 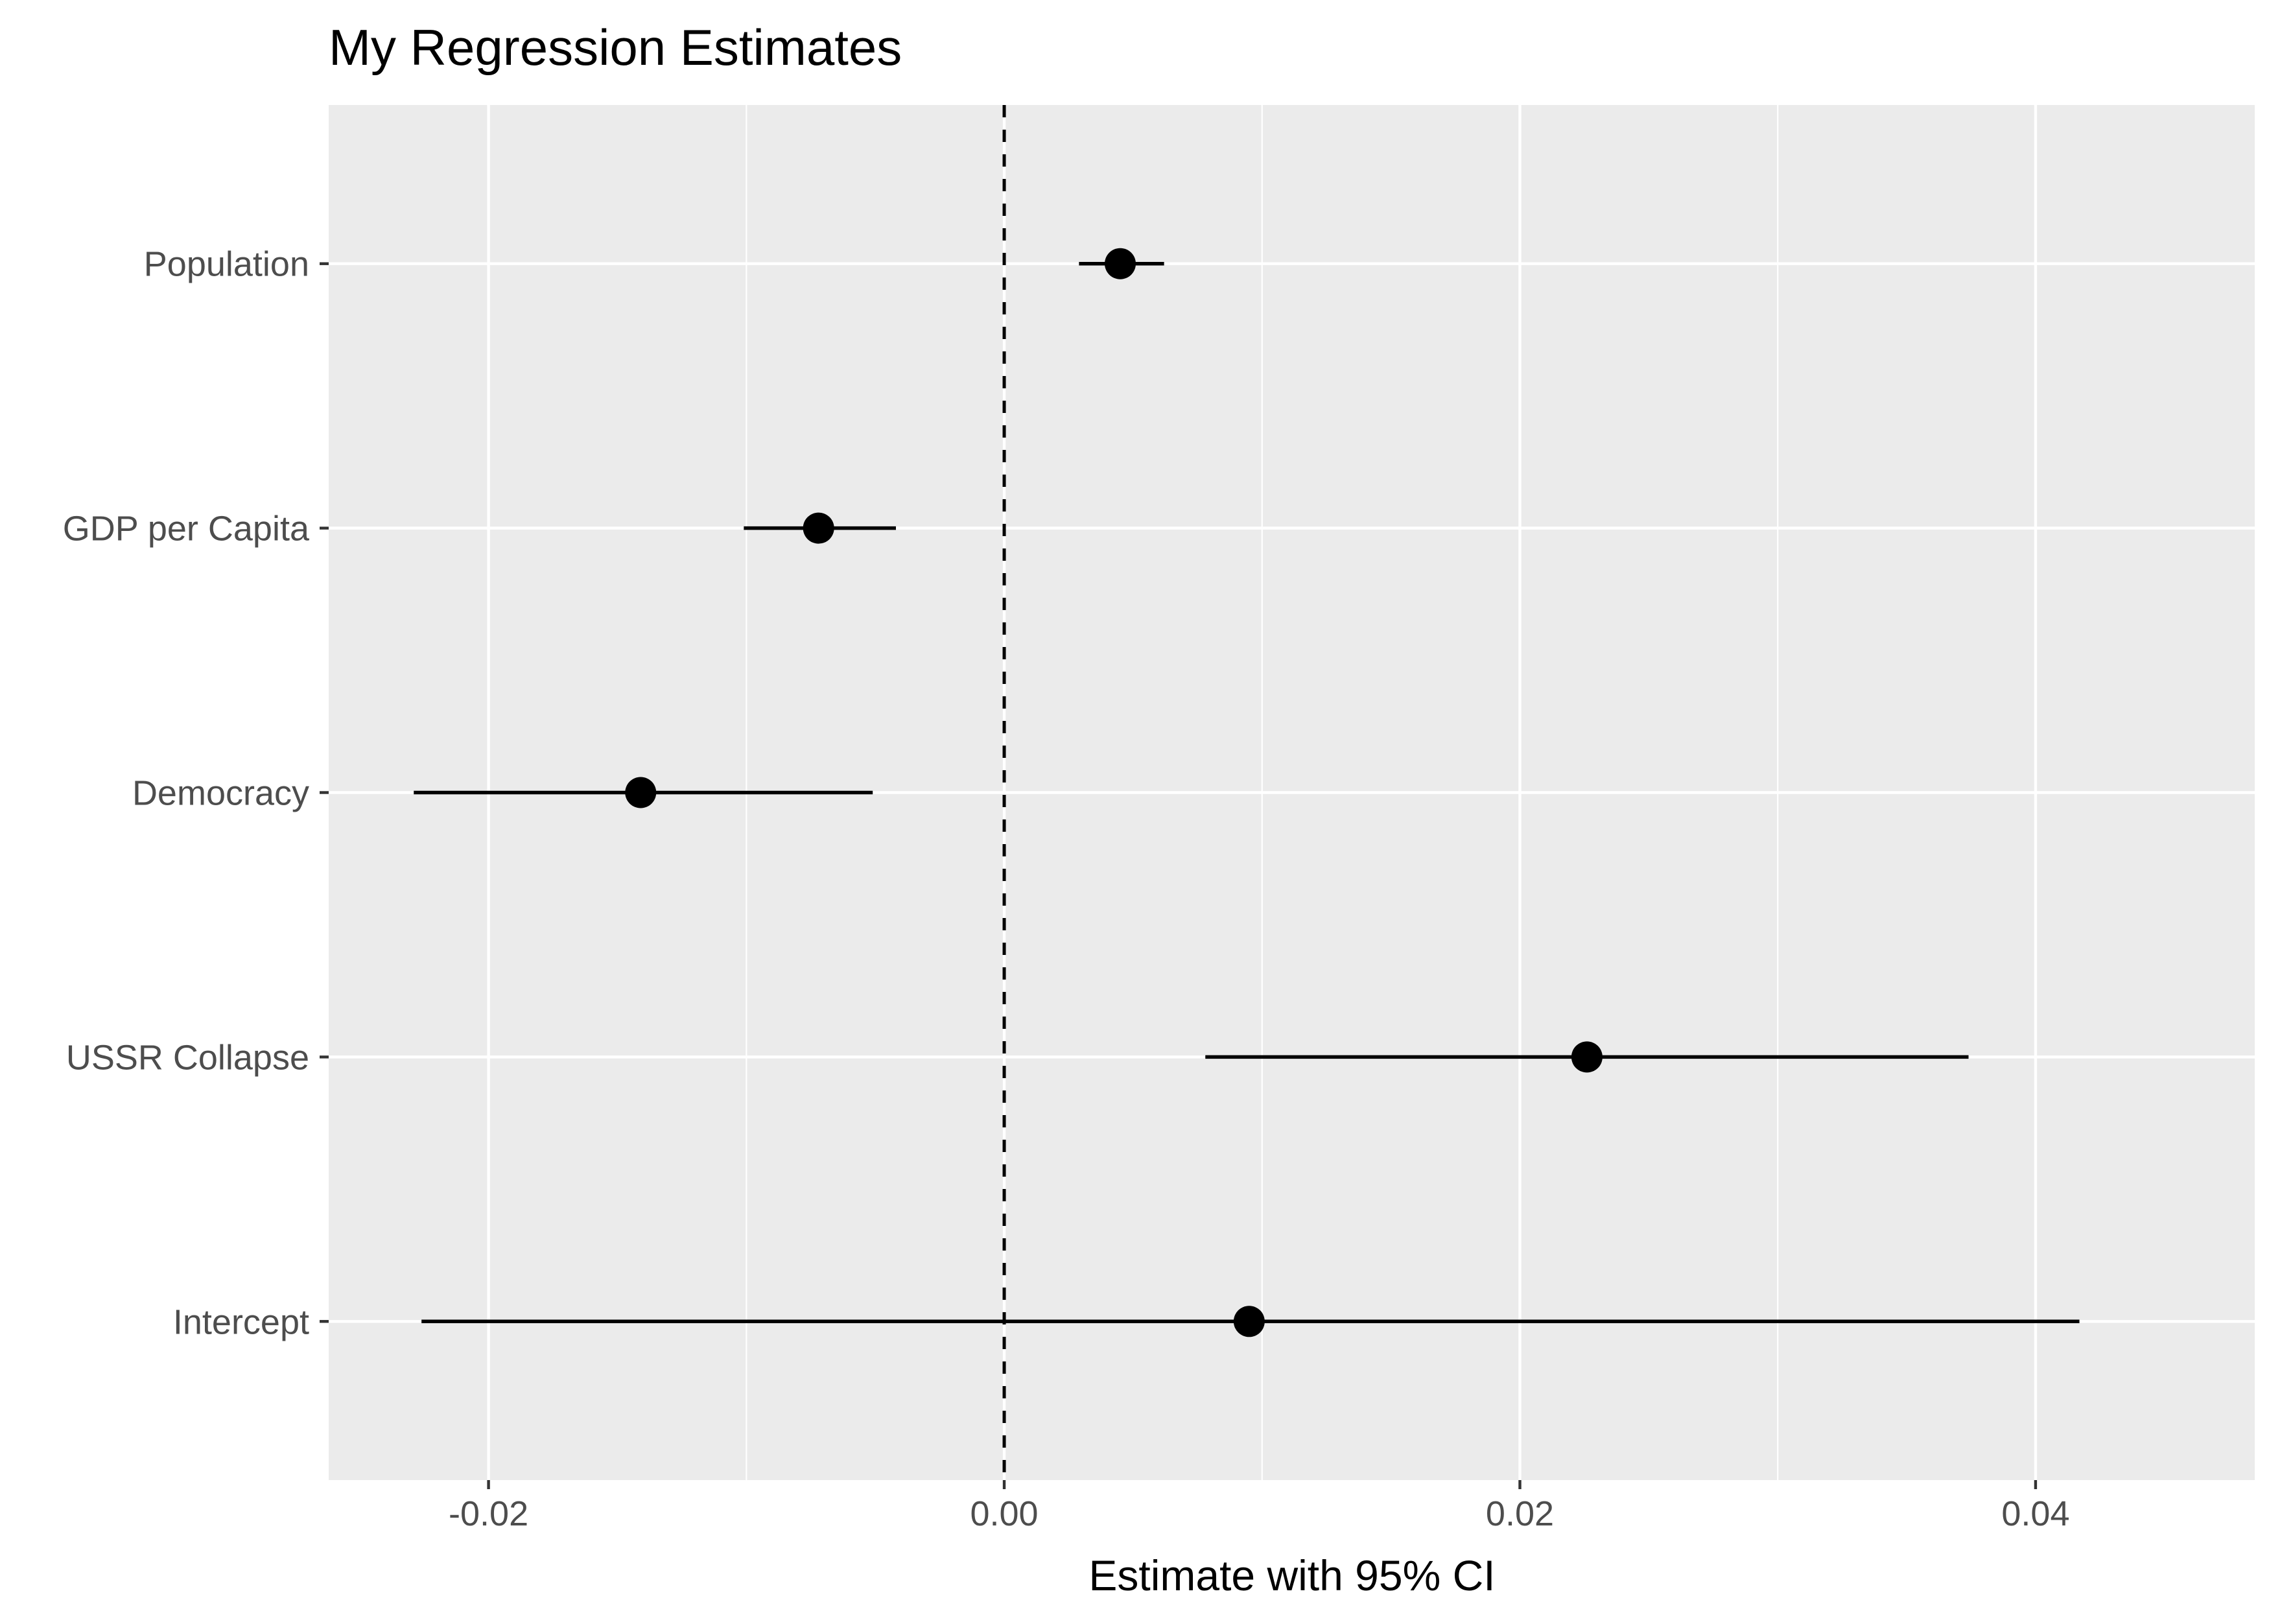 What do you see at coordinates (488, 1513) in the screenshot?
I see `x-tick-label: -0.02` at bounding box center [488, 1513].